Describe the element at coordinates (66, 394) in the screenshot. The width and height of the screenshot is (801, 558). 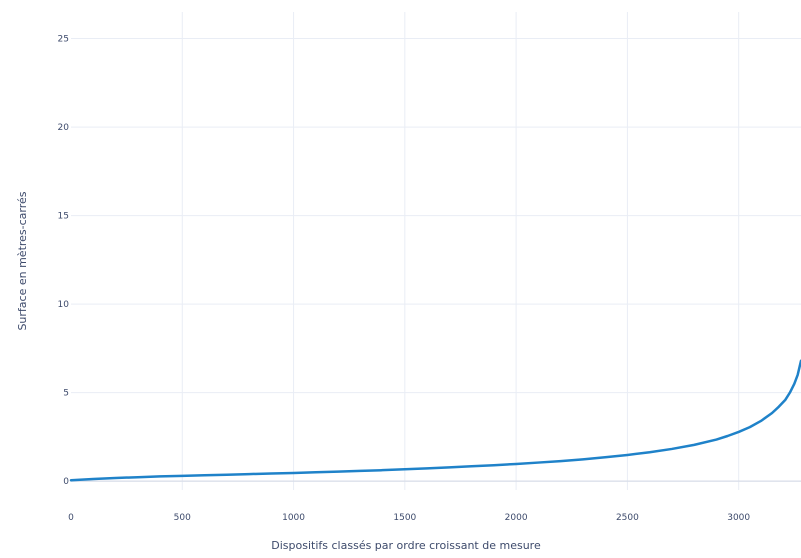
I see `y-tick-label: 5` at that location.